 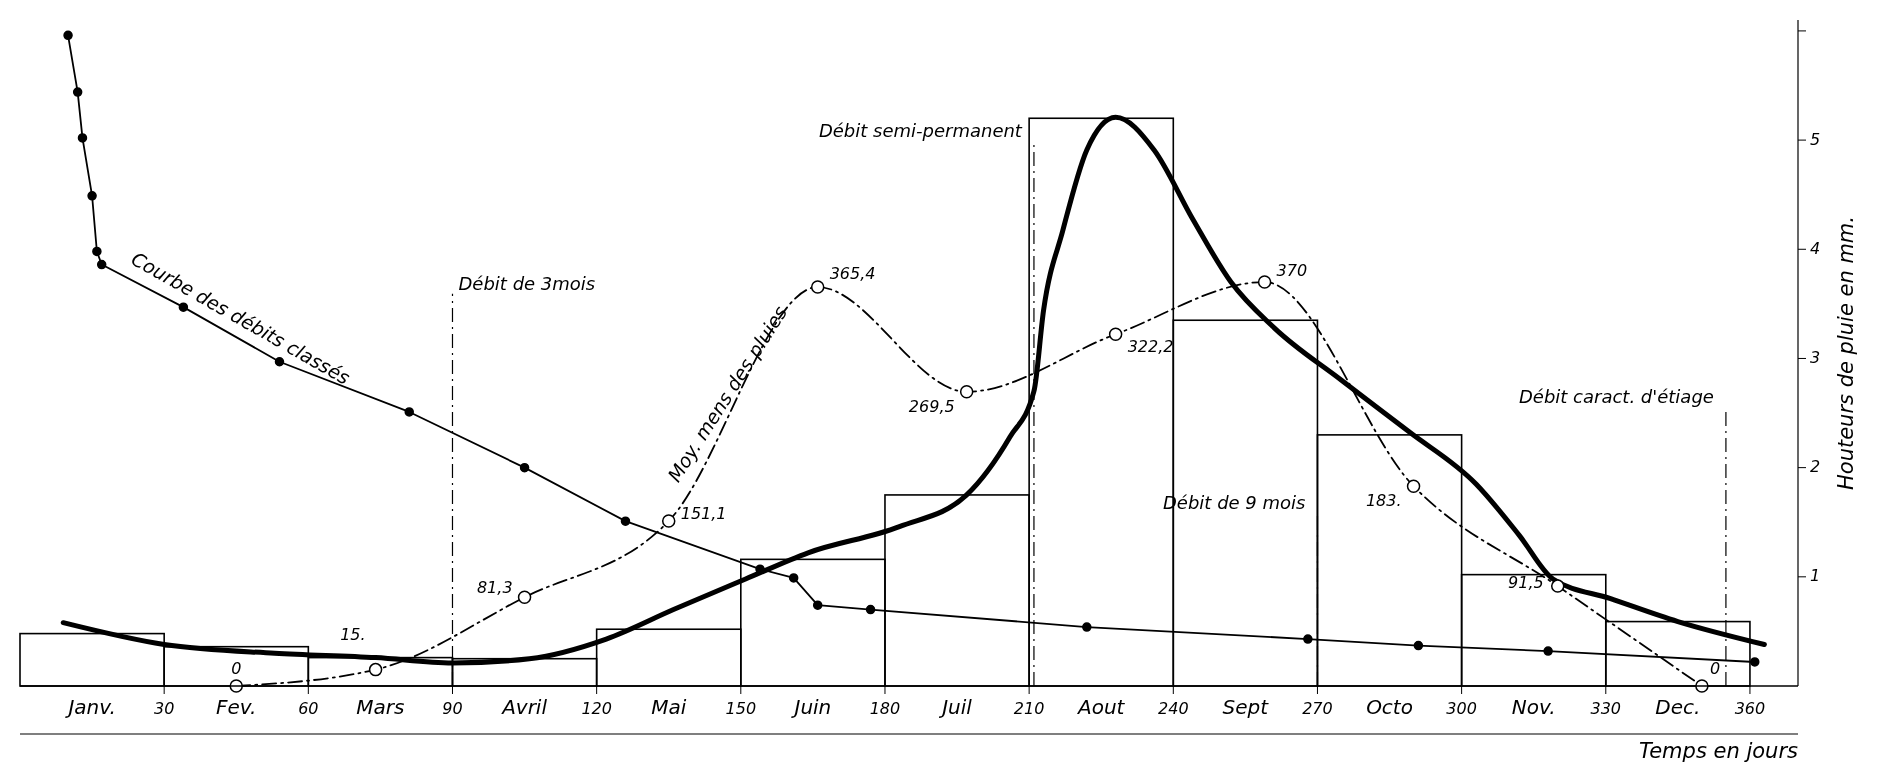 I want to click on ref-line-label: Débit caract. d'étiage, so click(x=1616, y=396).